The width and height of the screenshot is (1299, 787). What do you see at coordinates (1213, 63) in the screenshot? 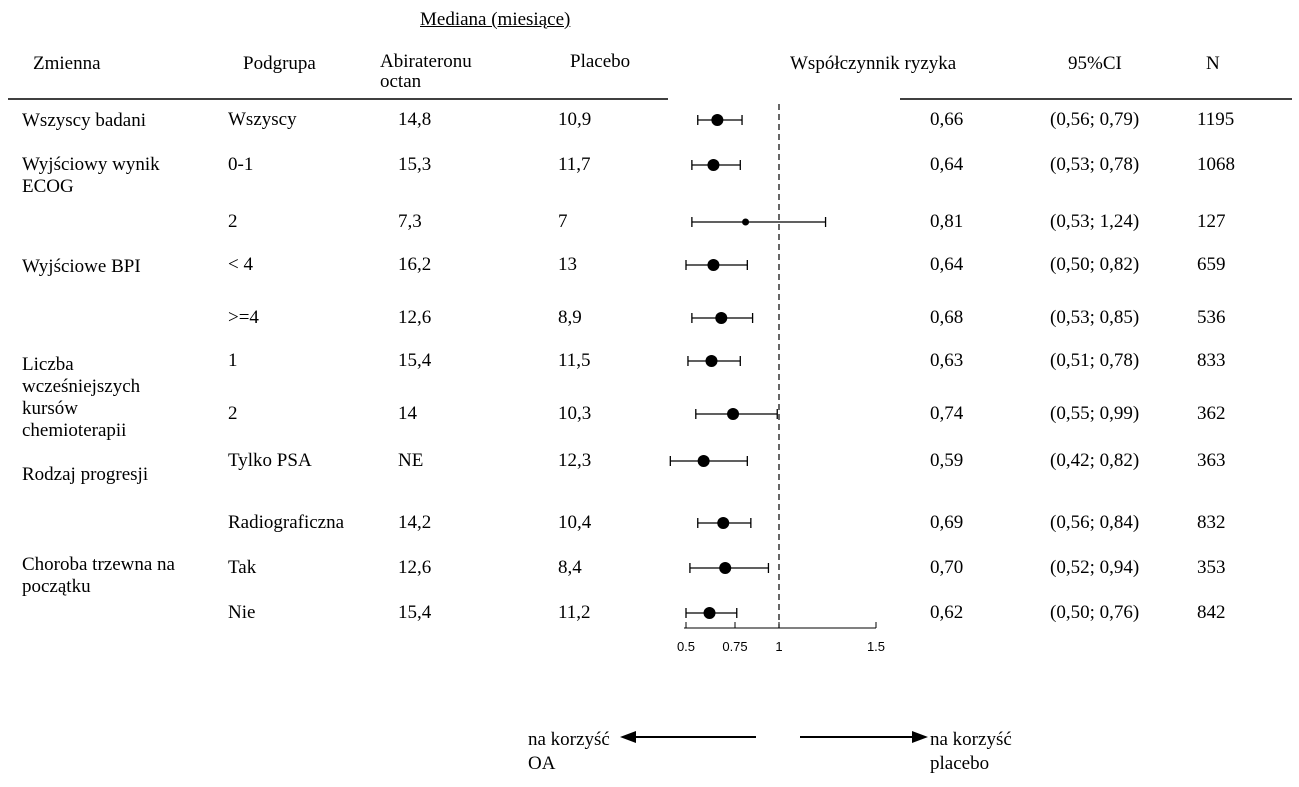
I see `column-header-n: N` at bounding box center [1213, 63].